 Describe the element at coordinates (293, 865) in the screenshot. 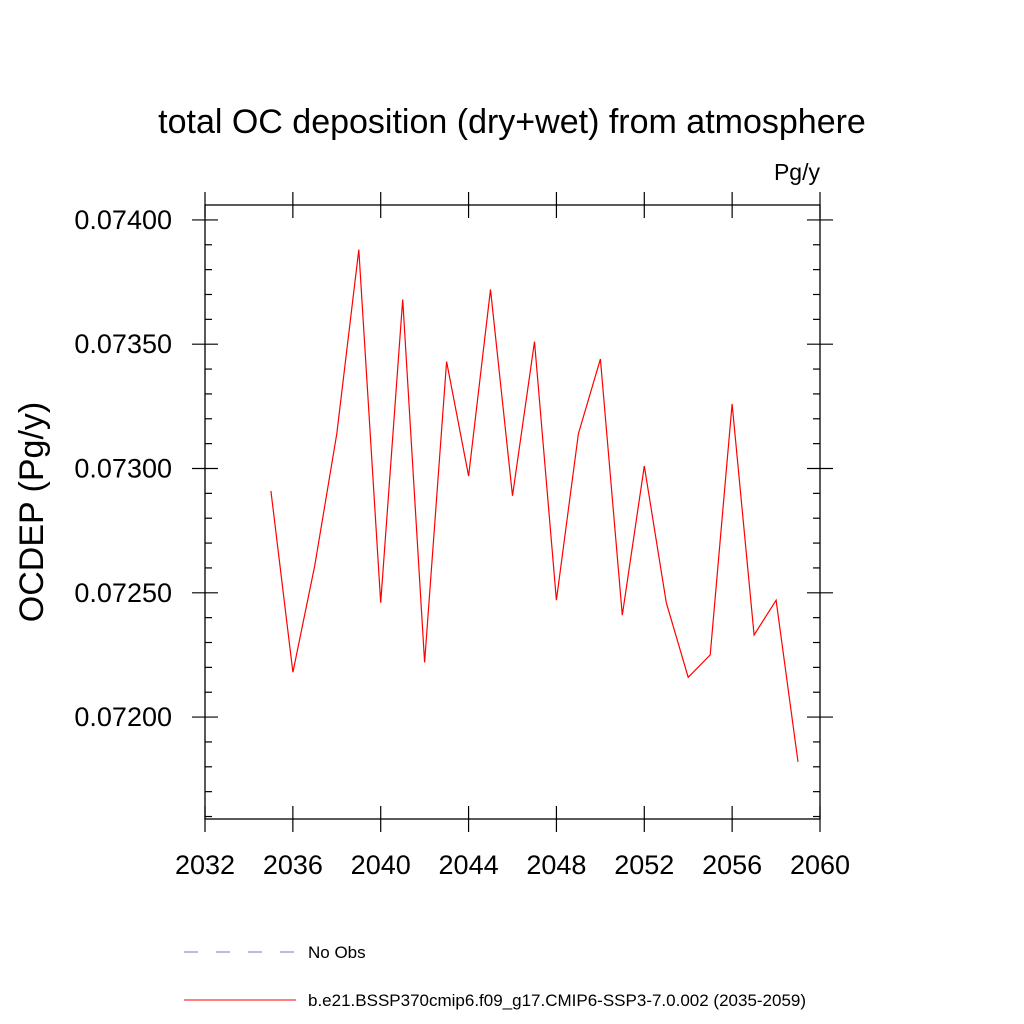

I see `x-tick-label: 2036` at that location.